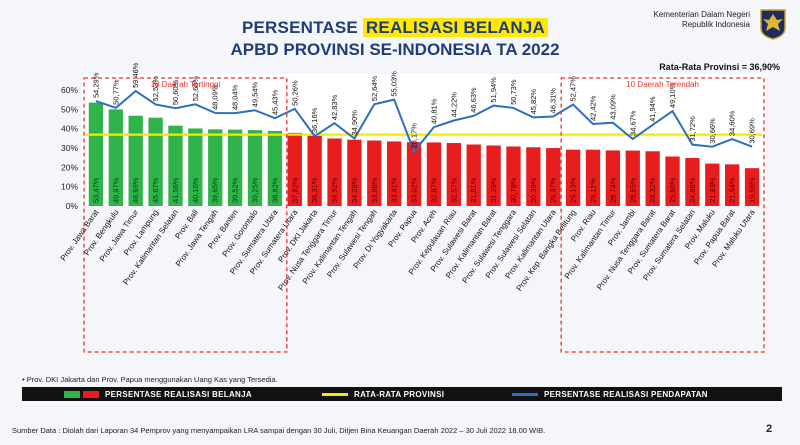  What do you see at coordinates (719, 67) in the screenshot?
I see `average-text: Rata-Rata Provinsi = 36,90%` at bounding box center [719, 67].